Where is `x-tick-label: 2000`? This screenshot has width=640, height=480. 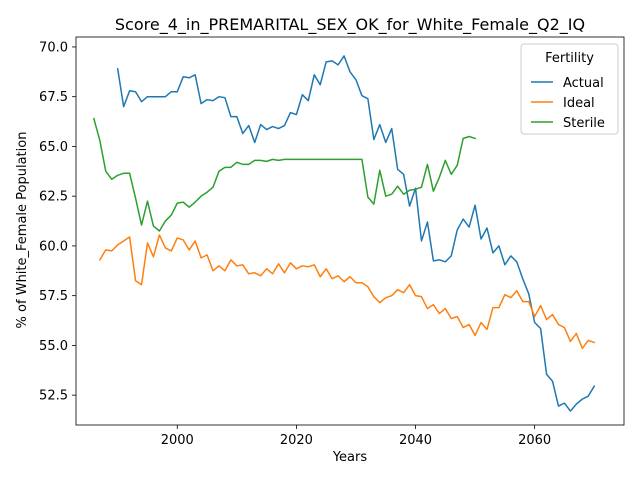 x-tick-label: 2000 is located at coordinates (177, 440).